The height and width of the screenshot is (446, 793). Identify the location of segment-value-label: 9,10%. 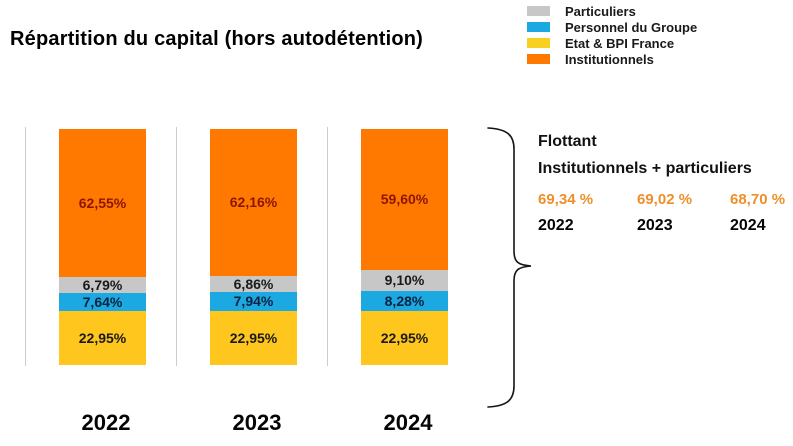
(404, 280).